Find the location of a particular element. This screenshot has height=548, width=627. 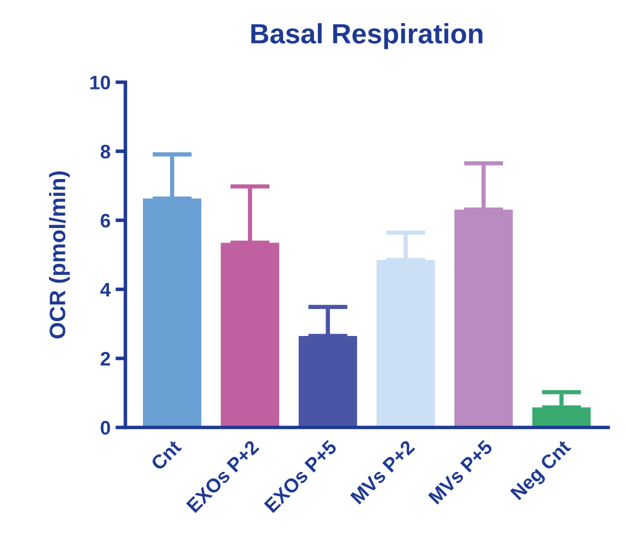

y-tick-label: 8 is located at coordinates (105, 151).